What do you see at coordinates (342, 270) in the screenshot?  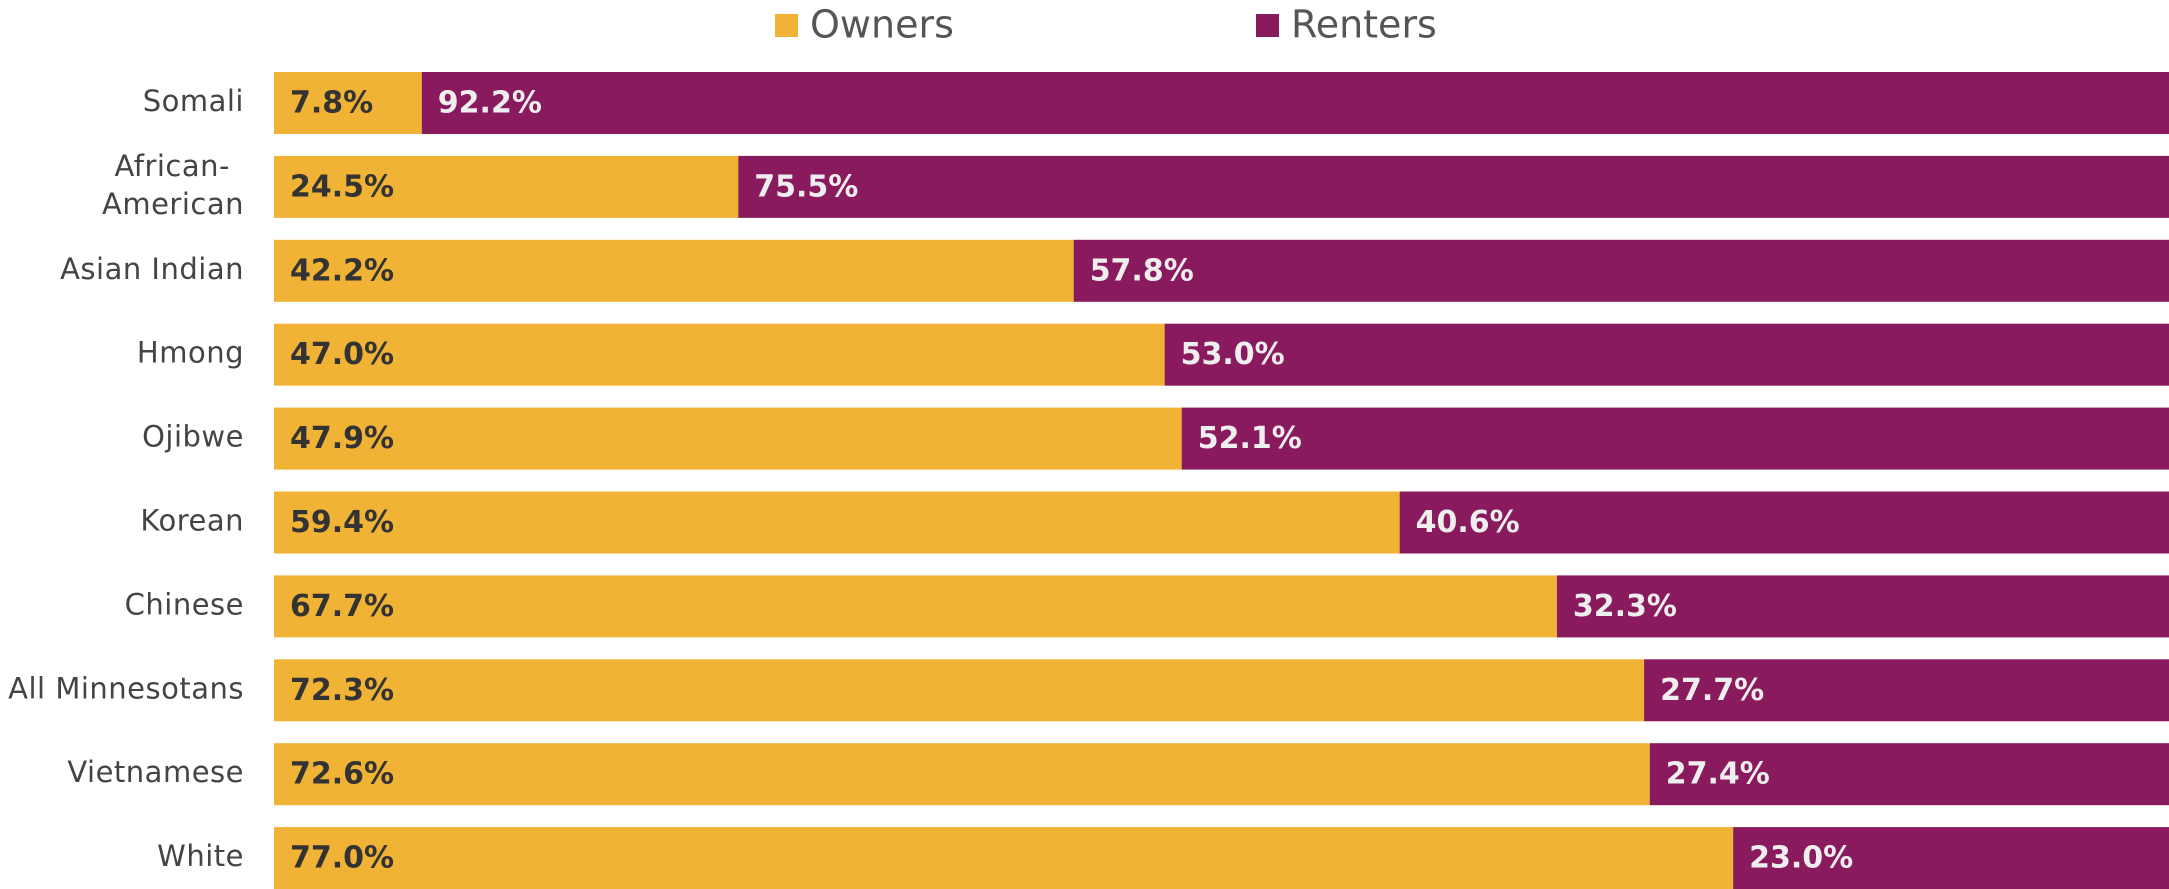 I see `value-label: 42.2%` at bounding box center [342, 270].